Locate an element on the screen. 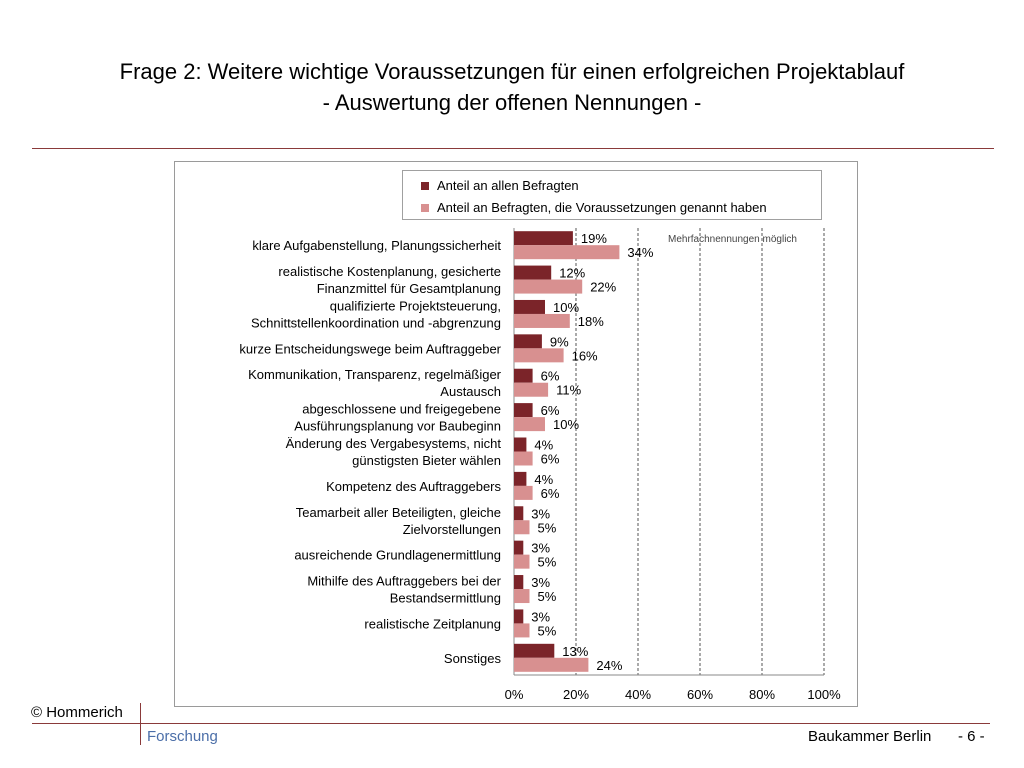  category-label: Sonstiges is located at coordinates (473, 658).